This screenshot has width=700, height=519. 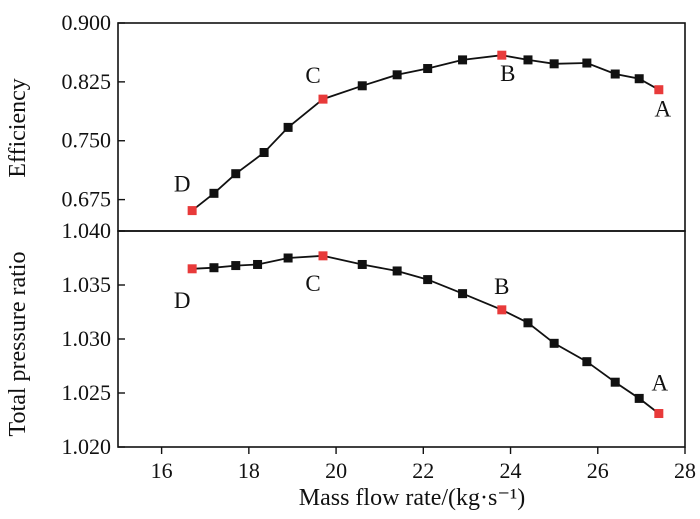 What do you see at coordinates (511, 470) in the screenshot?
I see `x-tick-label: 24` at bounding box center [511, 470].